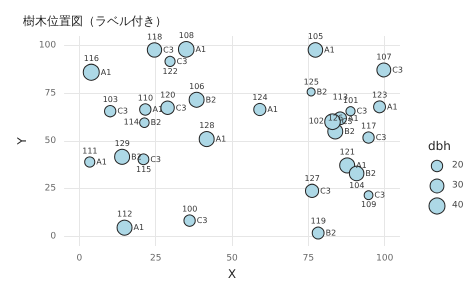 The image size is (474, 293). Describe the element at coordinates (156, 259) in the screenshot. I see `x-tick-label: 25` at that location.